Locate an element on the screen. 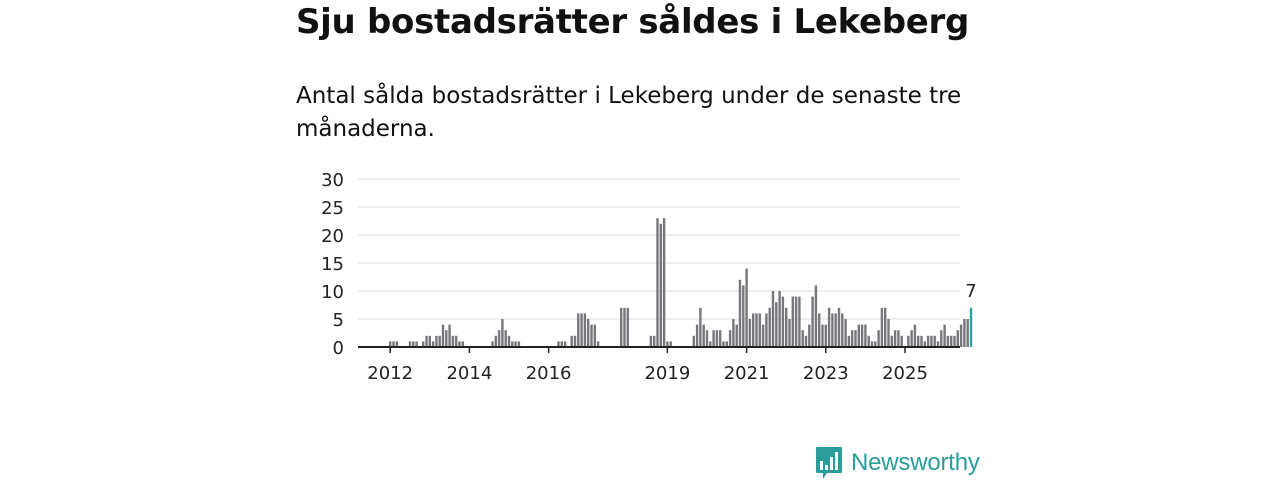 The height and width of the screenshot is (480, 1280). y-axis: 0 5 10 15 20 25 30 is located at coordinates (332, 264).